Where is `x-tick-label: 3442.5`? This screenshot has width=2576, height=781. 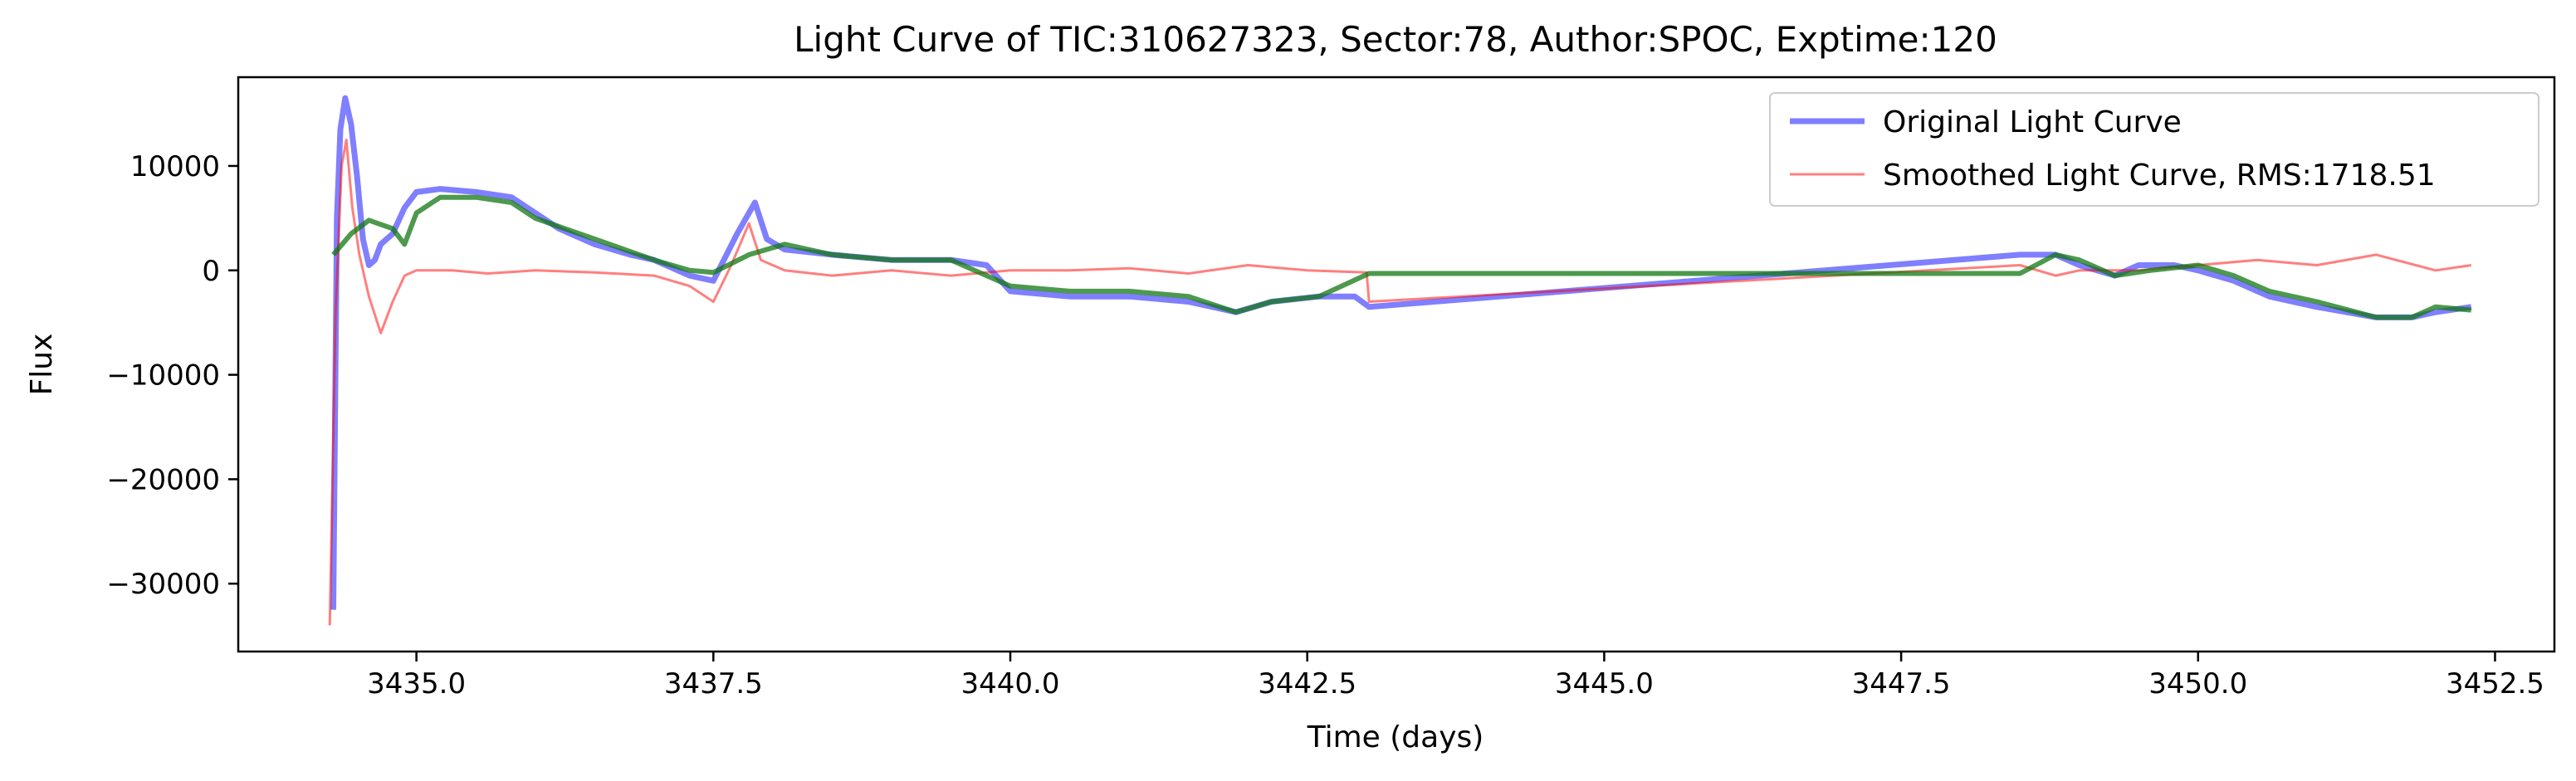 x-tick-label: 3442.5 is located at coordinates (1307, 683).